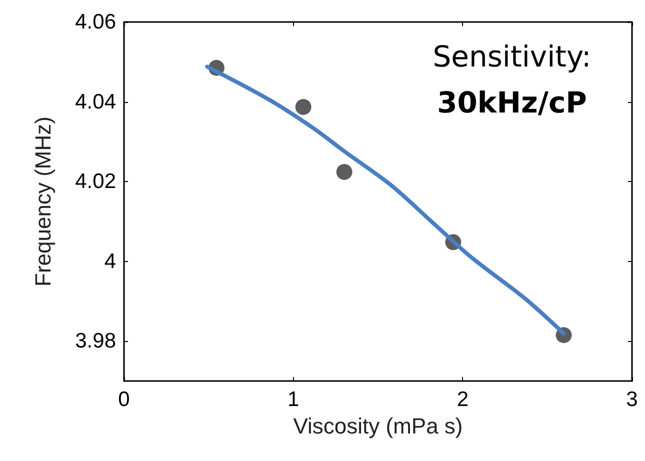 This screenshot has width=645, height=461. Describe the element at coordinates (43, 201) in the screenshot. I see `y-axis-title: Frequency (MHz)` at that location.